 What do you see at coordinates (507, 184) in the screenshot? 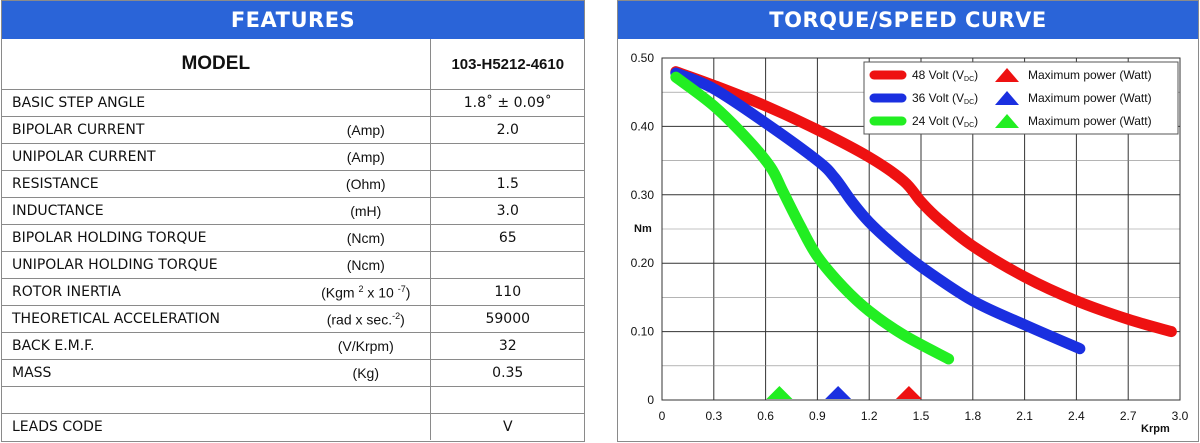
I see `spec-value: 1.5` at bounding box center [507, 184].